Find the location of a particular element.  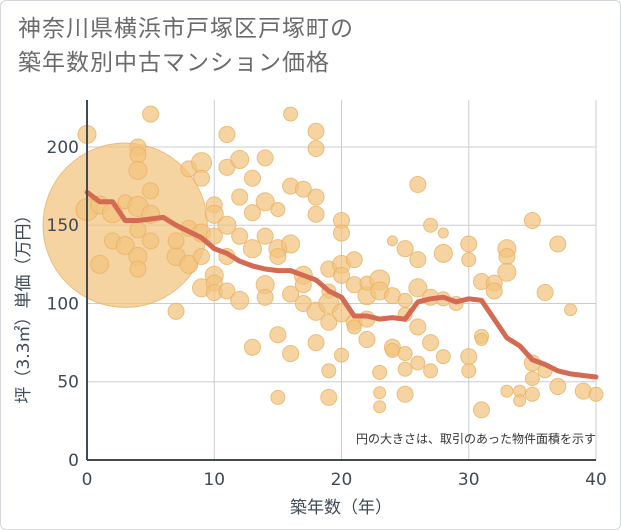

y-tick-label: 0 is located at coordinates (73, 461).